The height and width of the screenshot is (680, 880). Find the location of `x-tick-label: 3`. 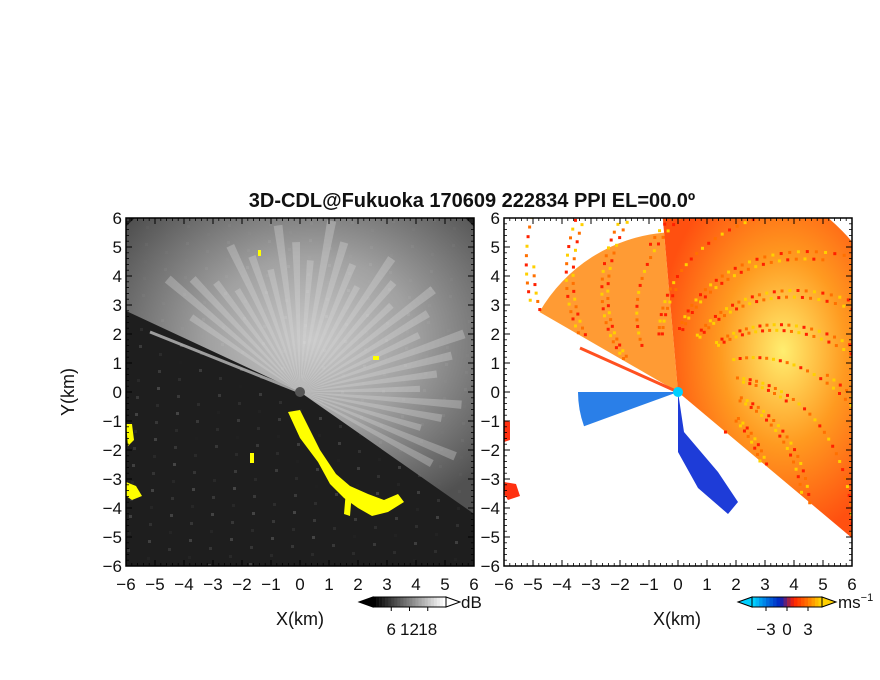

x-tick-label: 3 is located at coordinates (386, 584).